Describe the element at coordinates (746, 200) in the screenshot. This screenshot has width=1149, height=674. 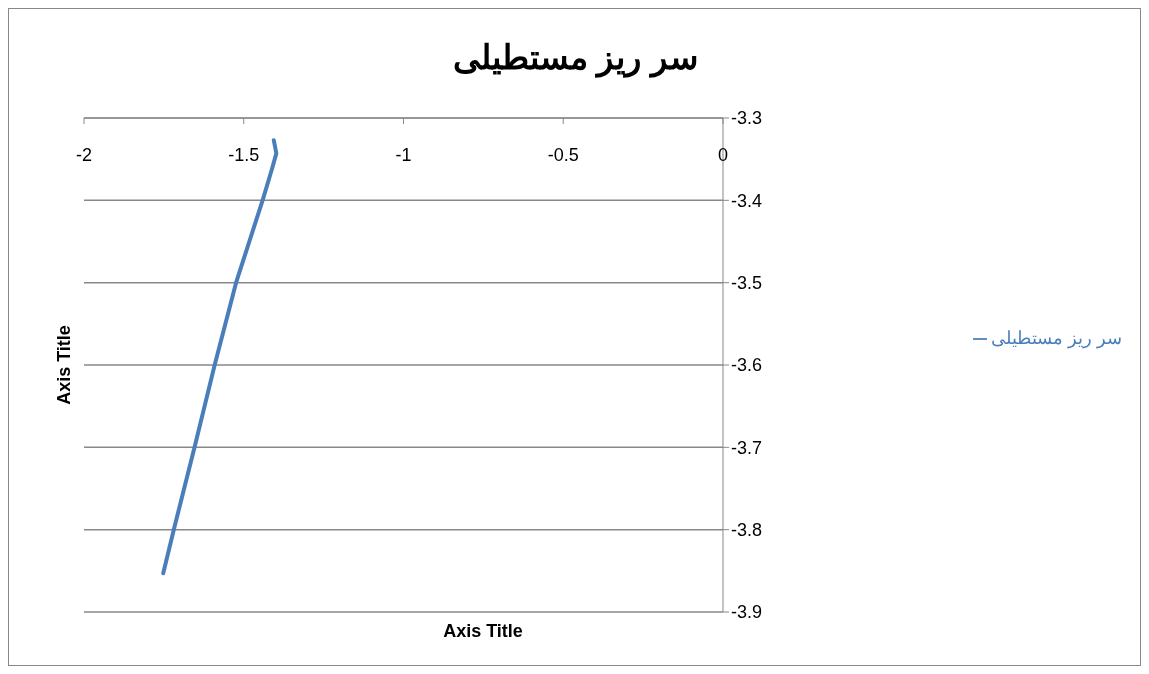
I see `y-tick-label: -3.4` at that location.